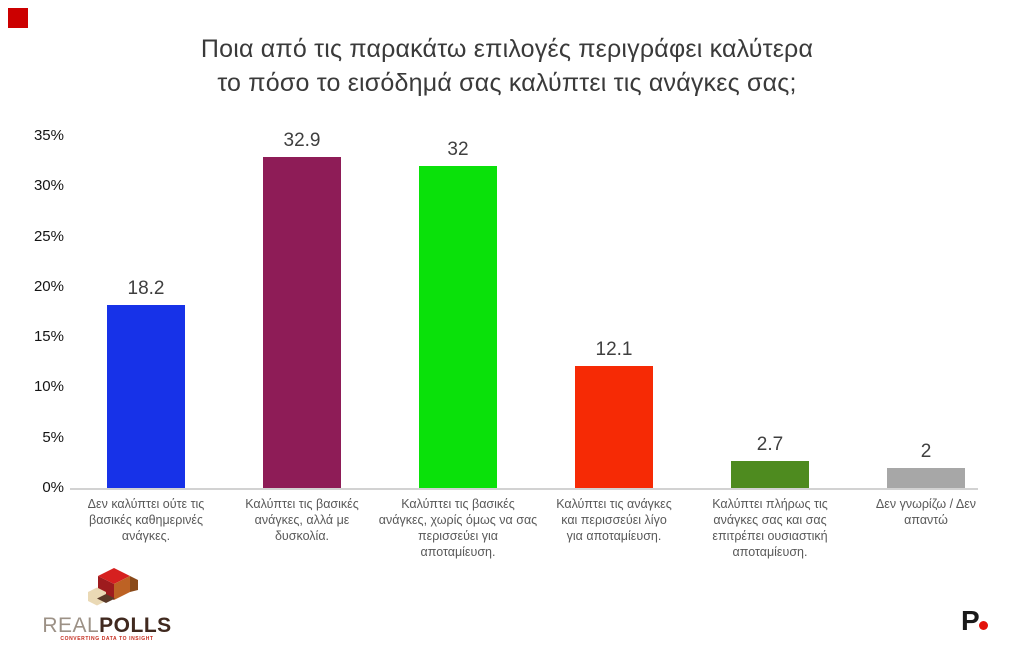 Image resolution: width=1024 pixels, height=653 pixels. Describe the element at coordinates (53, 437) in the screenshot. I see `y-axis-tick: 5%` at that location.